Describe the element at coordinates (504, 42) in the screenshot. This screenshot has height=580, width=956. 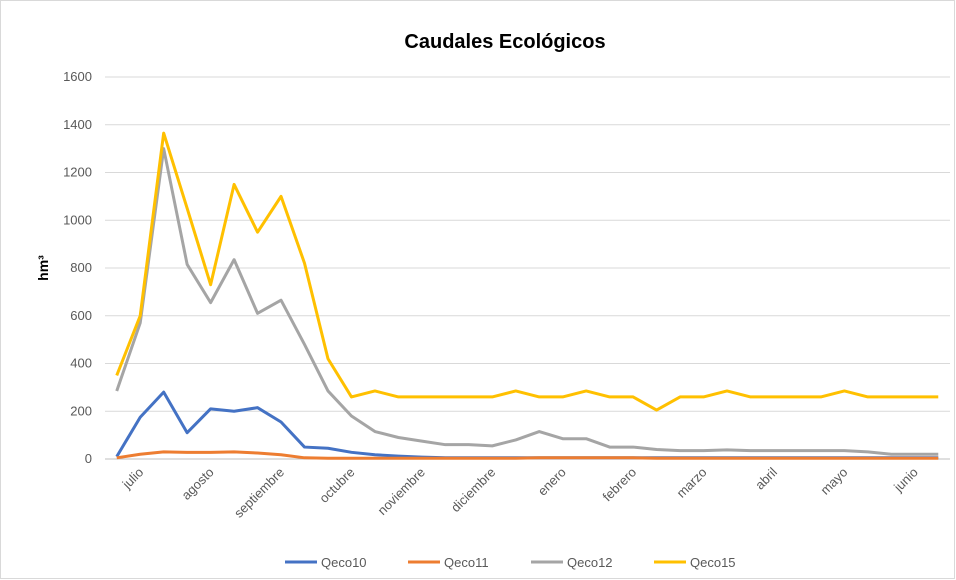
I see `chart-title: Caudales Ecológicos` at that location.